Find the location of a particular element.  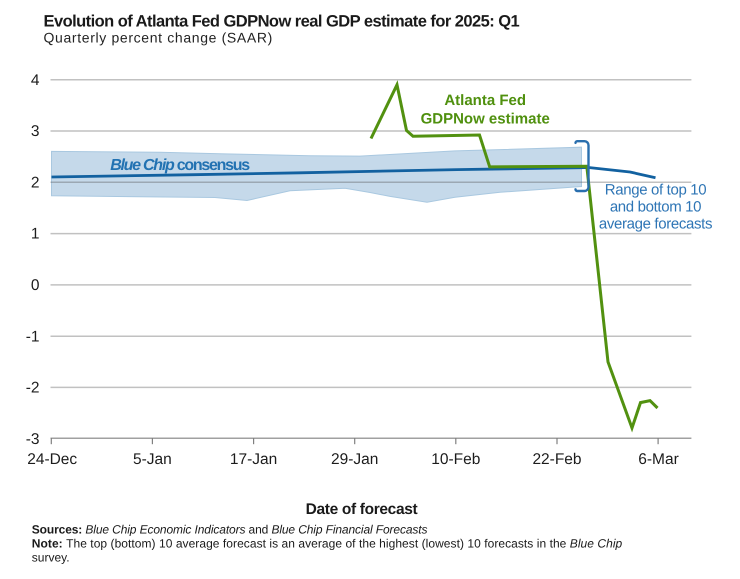

svg-text: -2 is located at coordinates (33, 388).